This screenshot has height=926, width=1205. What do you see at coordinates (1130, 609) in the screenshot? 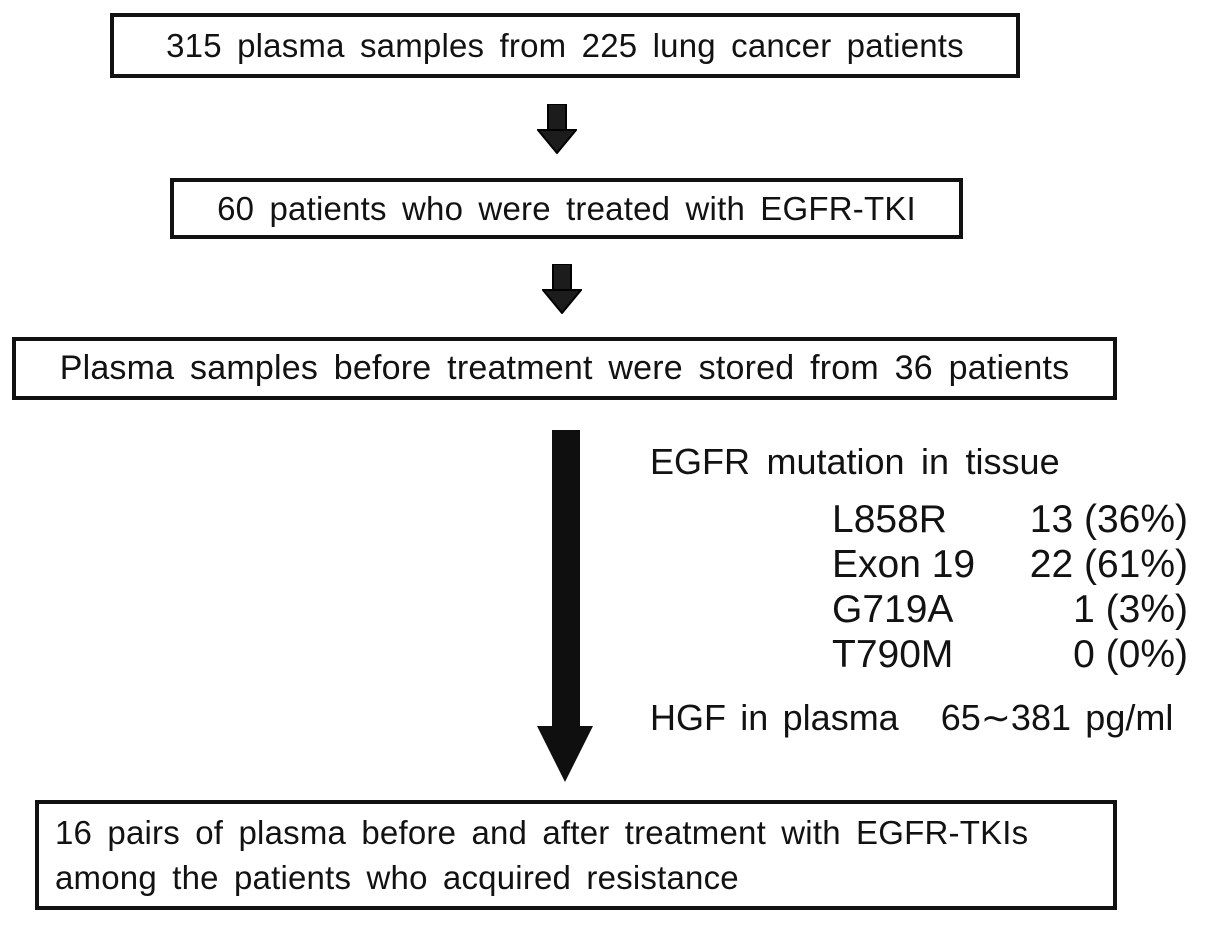
I see `mutation-value: 1 (3%)` at bounding box center [1130, 609].